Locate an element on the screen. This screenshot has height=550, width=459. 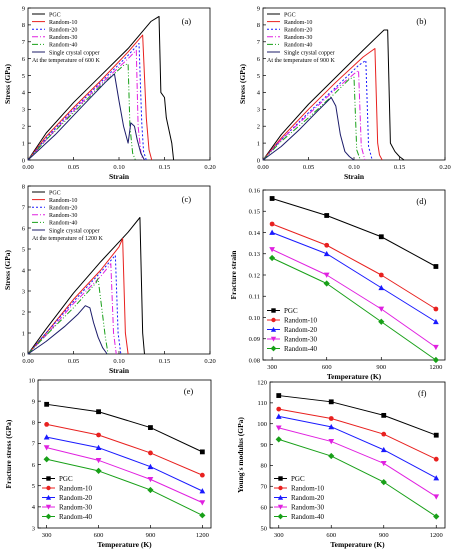
temperature-annotation: At the temperature of 600 K is located at coordinates (66, 60).